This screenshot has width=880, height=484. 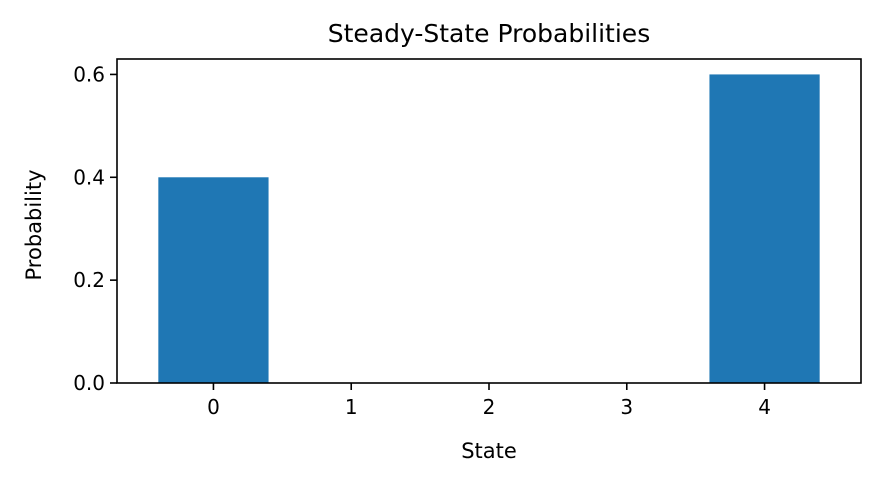 What do you see at coordinates (89, 383) in the screenshot?
I see `y-tick-label: 0.0` at bounding box center [89, 383].